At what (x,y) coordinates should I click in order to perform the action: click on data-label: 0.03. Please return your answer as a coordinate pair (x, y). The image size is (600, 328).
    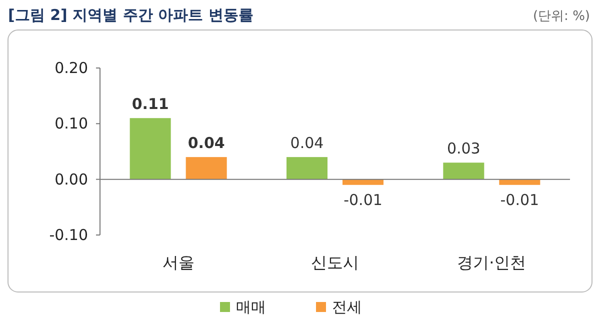
    Looking at the image, I should click on (463, 149).